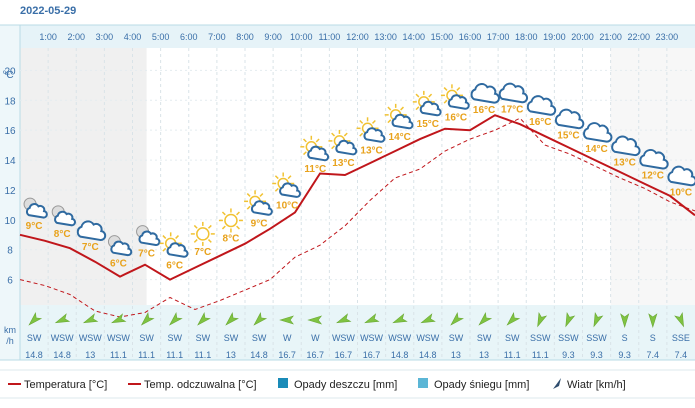 The width and height of the screenshot is (695, 408). Describe the element at coordinates (202, 233) in the screenshot. I see `sun-icon` at that location.